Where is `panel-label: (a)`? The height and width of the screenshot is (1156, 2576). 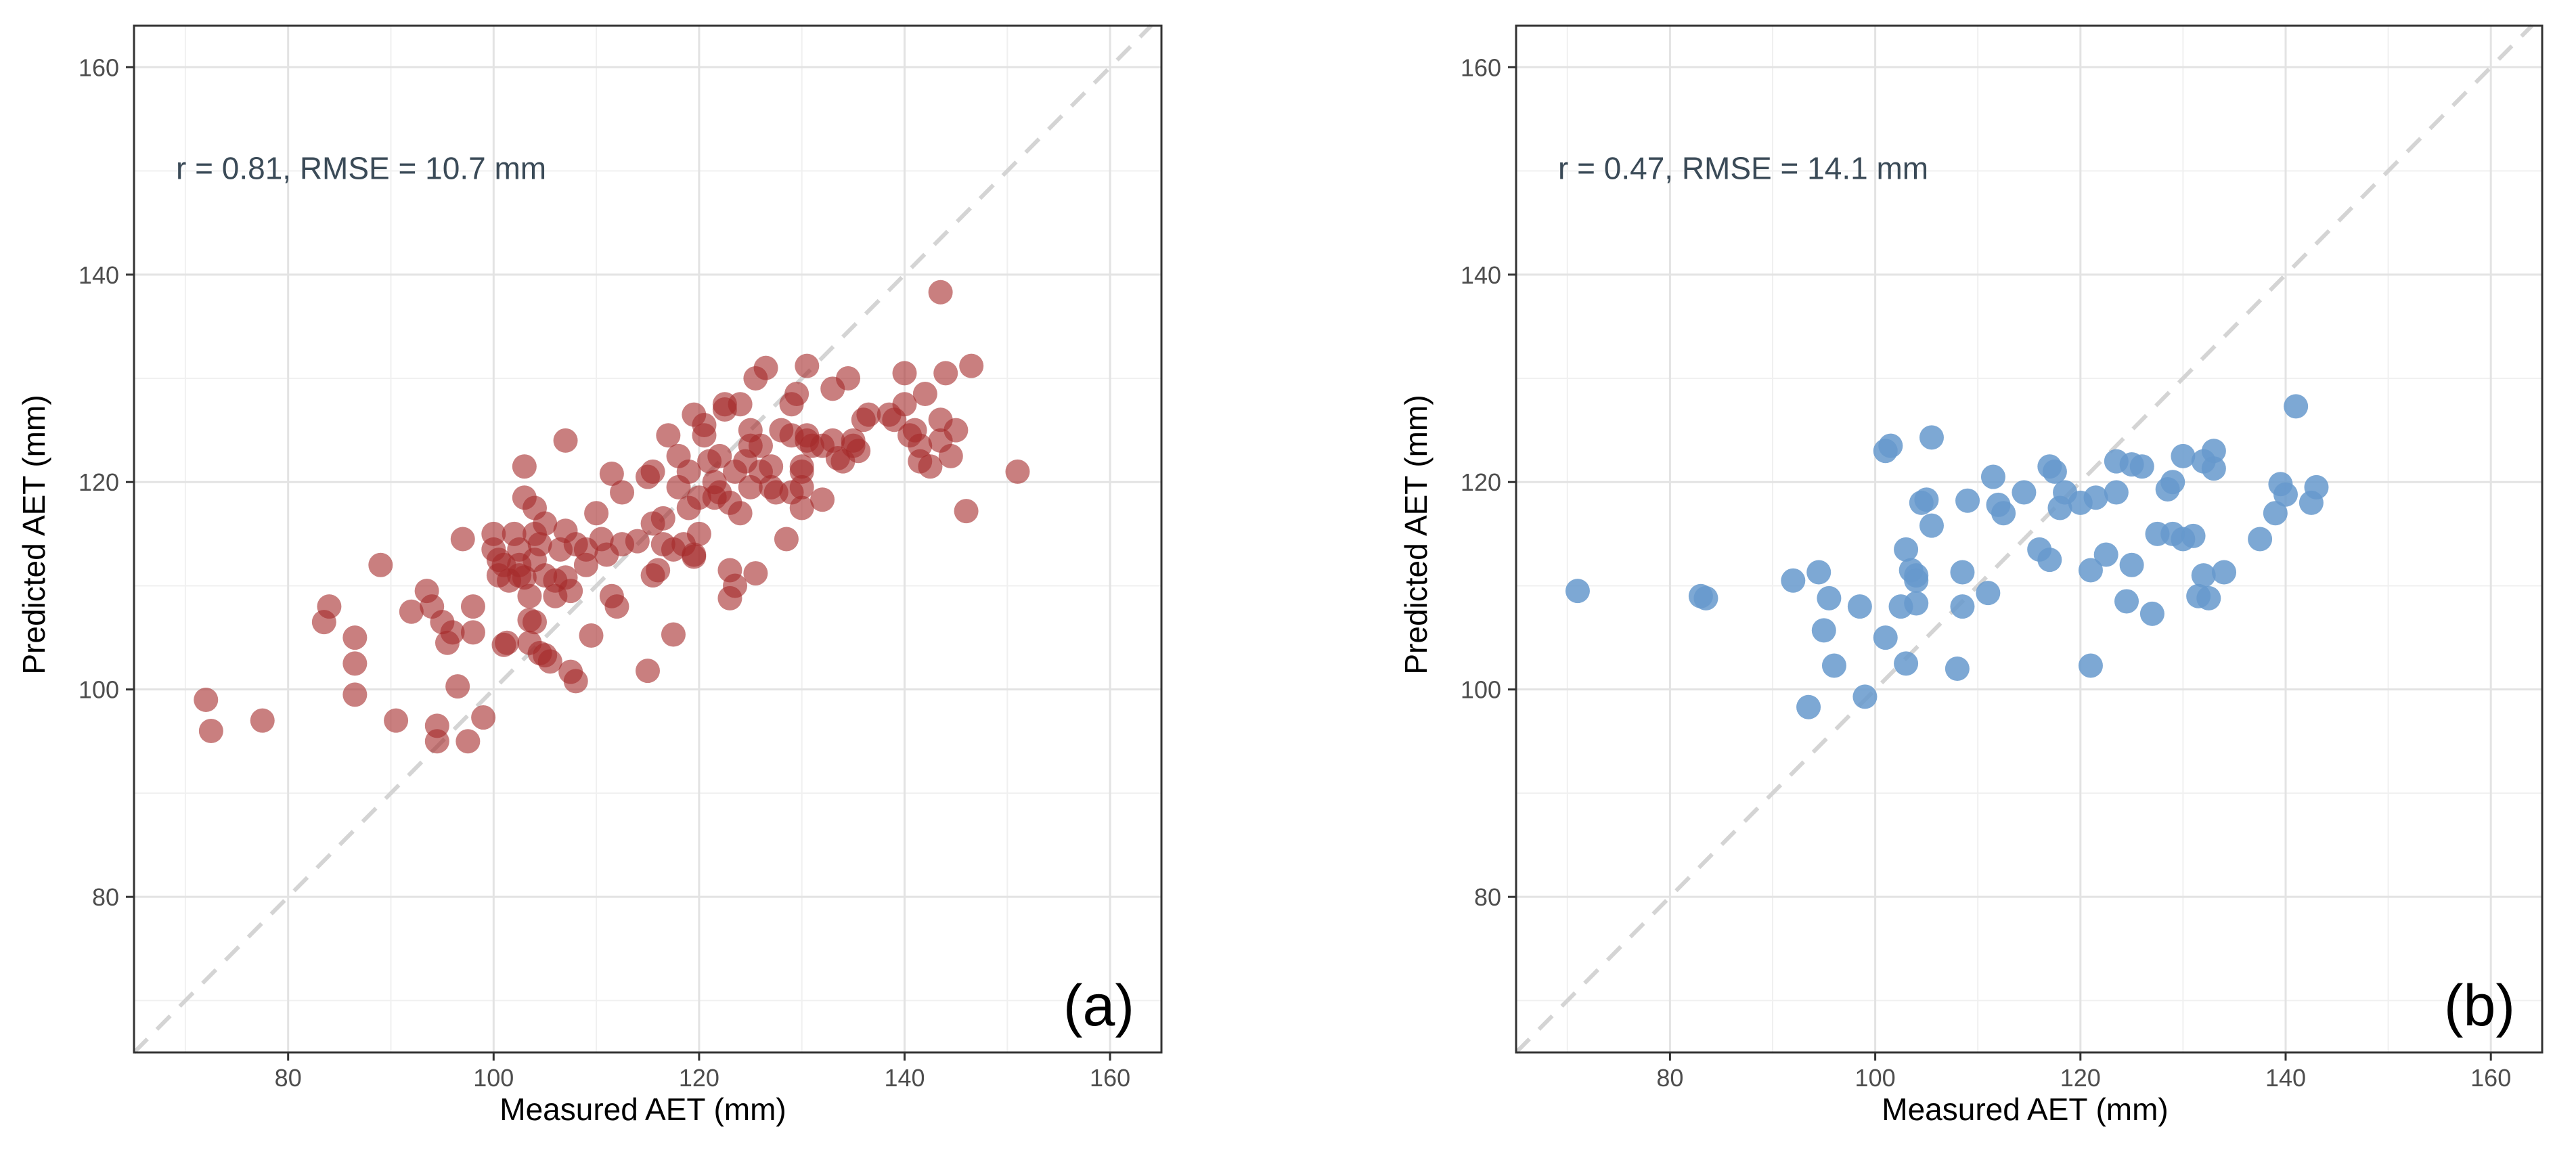
panel-label: (a) is located at coordinates (1098, 1005).